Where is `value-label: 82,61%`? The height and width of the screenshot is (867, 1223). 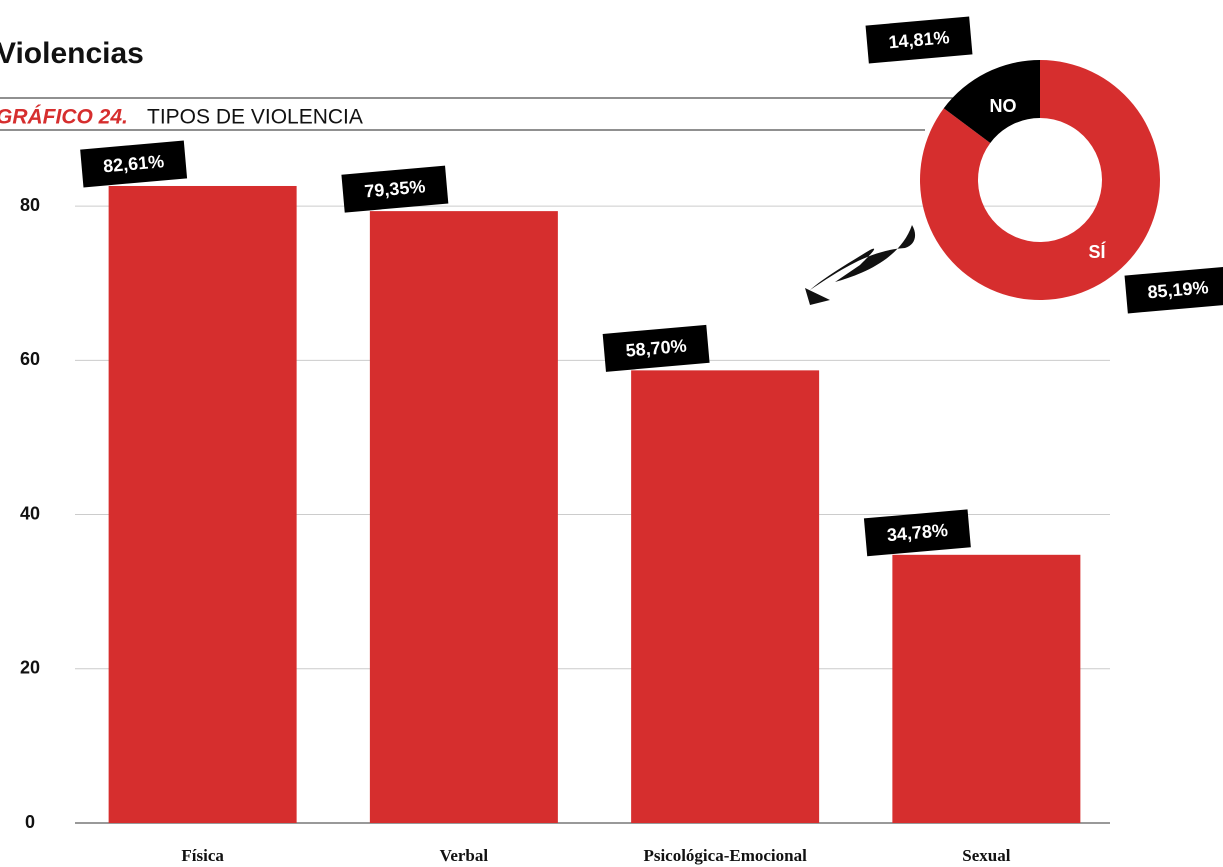 value-label: 82,61% is located at coordinates (134, 164).